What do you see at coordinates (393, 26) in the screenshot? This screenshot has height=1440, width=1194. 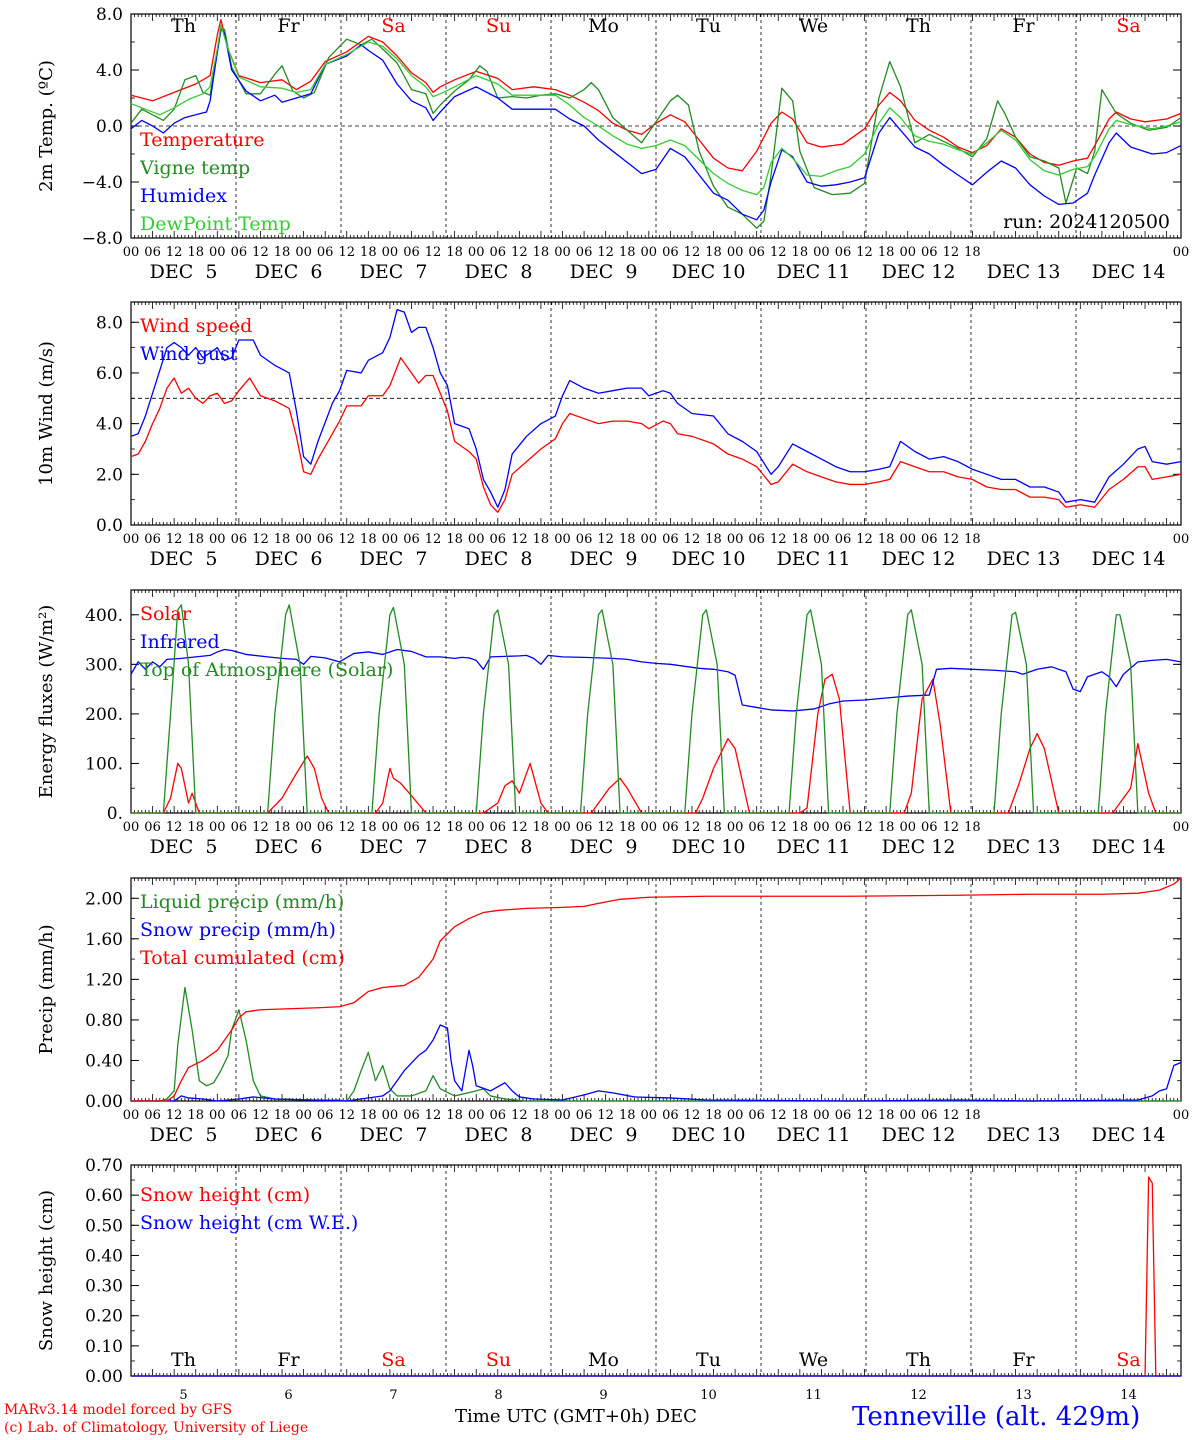 I see `weekday-label: Sa` at bounding box center [393, 26].